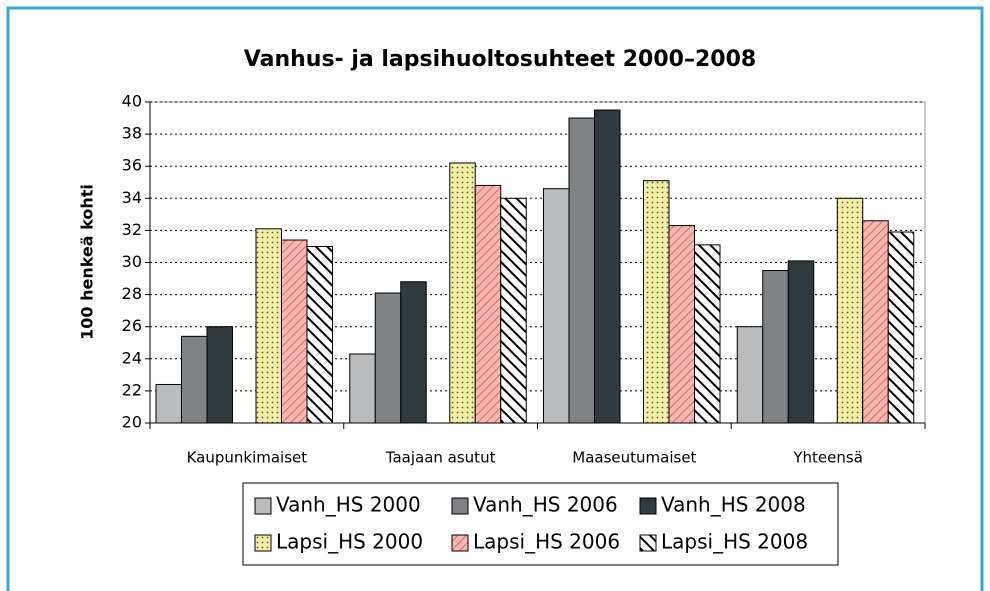 The image size is (990, 591). I want to click on y-tick-label: 40, so click(132, 101).